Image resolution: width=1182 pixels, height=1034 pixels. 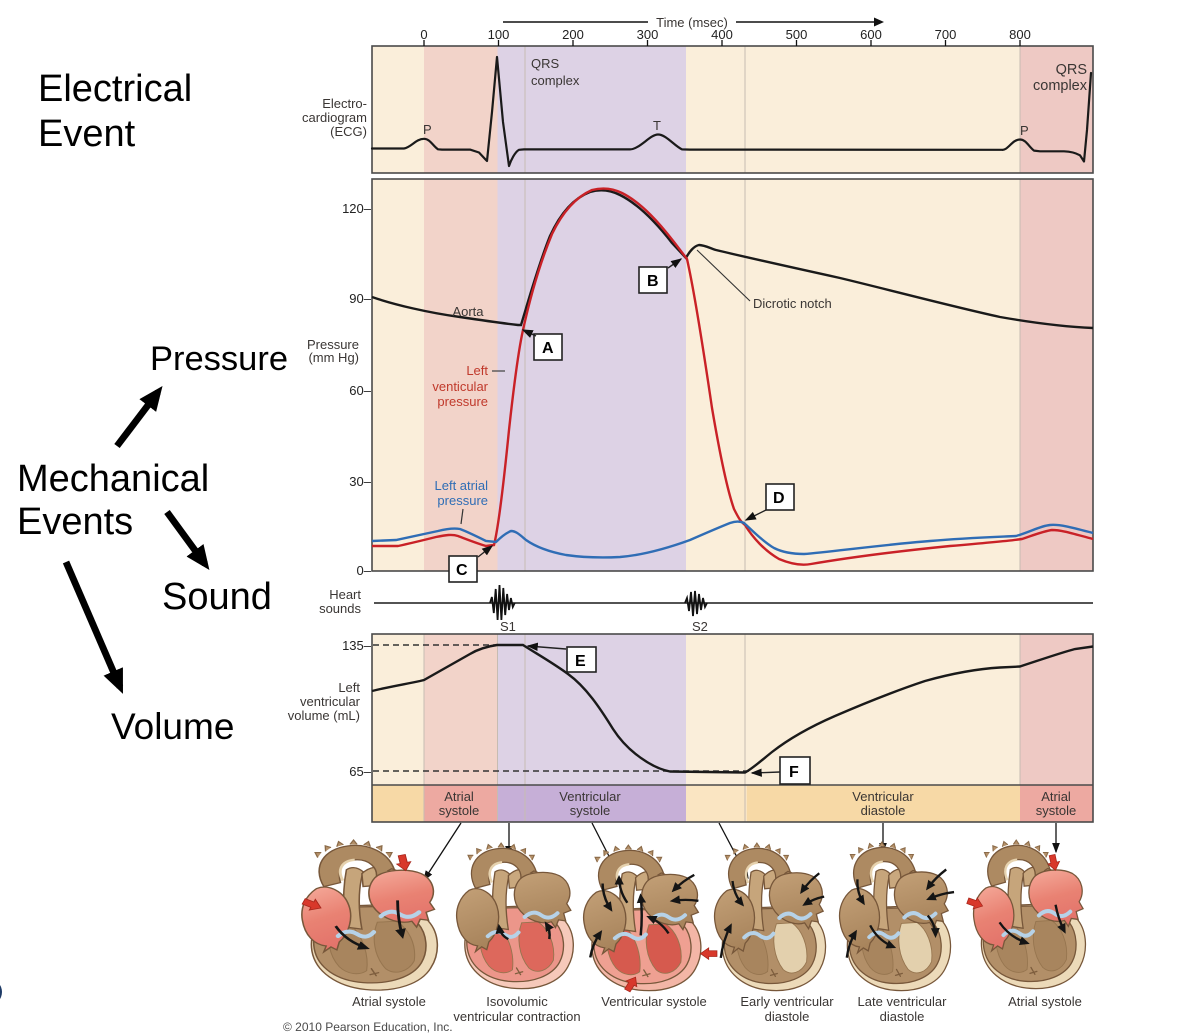 What do you see at coordinates (903, 1001) in the screenshot?
I see `svg-text: Late ventricular` at bounding box center [903, 1001].